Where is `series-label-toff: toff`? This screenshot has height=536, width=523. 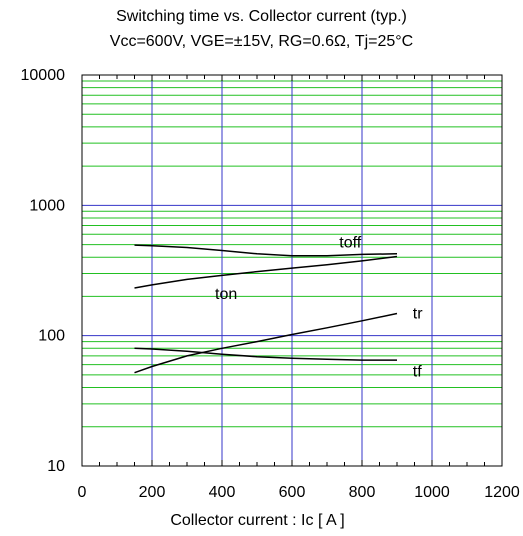
series-label-toff: toff is located at coordinates (350, 242).